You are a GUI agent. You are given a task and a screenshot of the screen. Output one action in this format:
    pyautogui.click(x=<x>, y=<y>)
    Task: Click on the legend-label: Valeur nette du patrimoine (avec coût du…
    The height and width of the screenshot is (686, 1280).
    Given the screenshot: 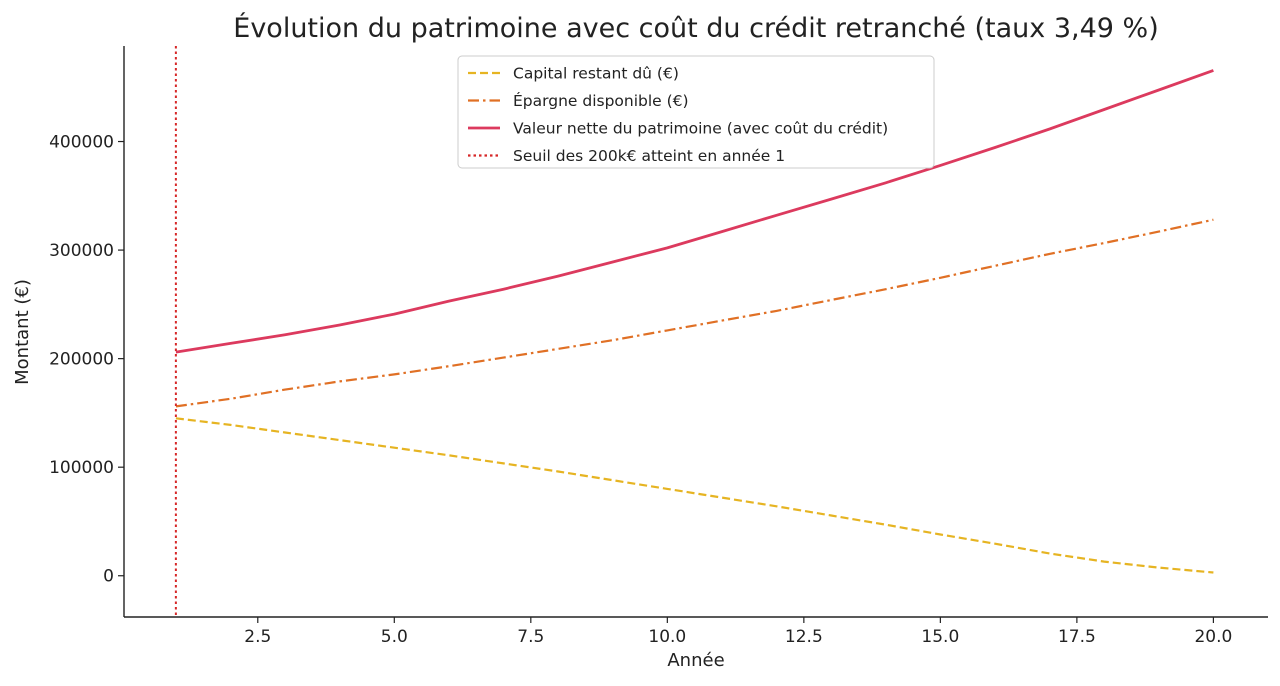 What is the action you would take?
    pyautogui.click(x=700, y=129)
    